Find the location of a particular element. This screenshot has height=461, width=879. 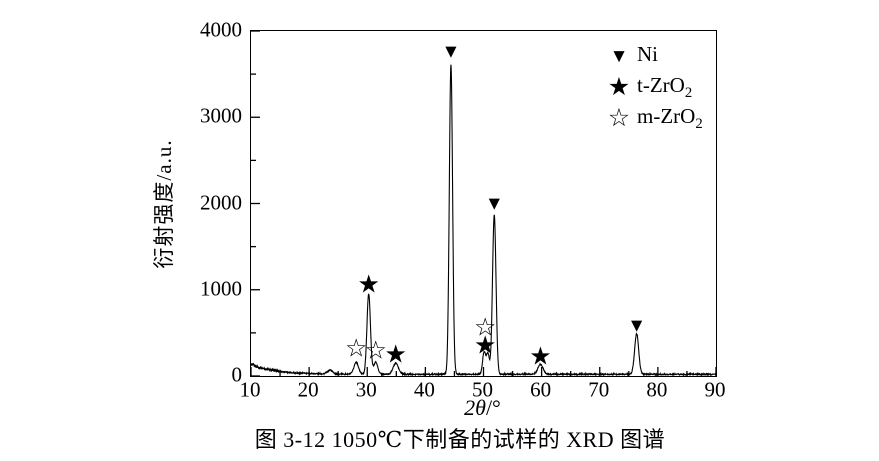

legend-label: m-ZrO2 is located at coordinates (670, 117).